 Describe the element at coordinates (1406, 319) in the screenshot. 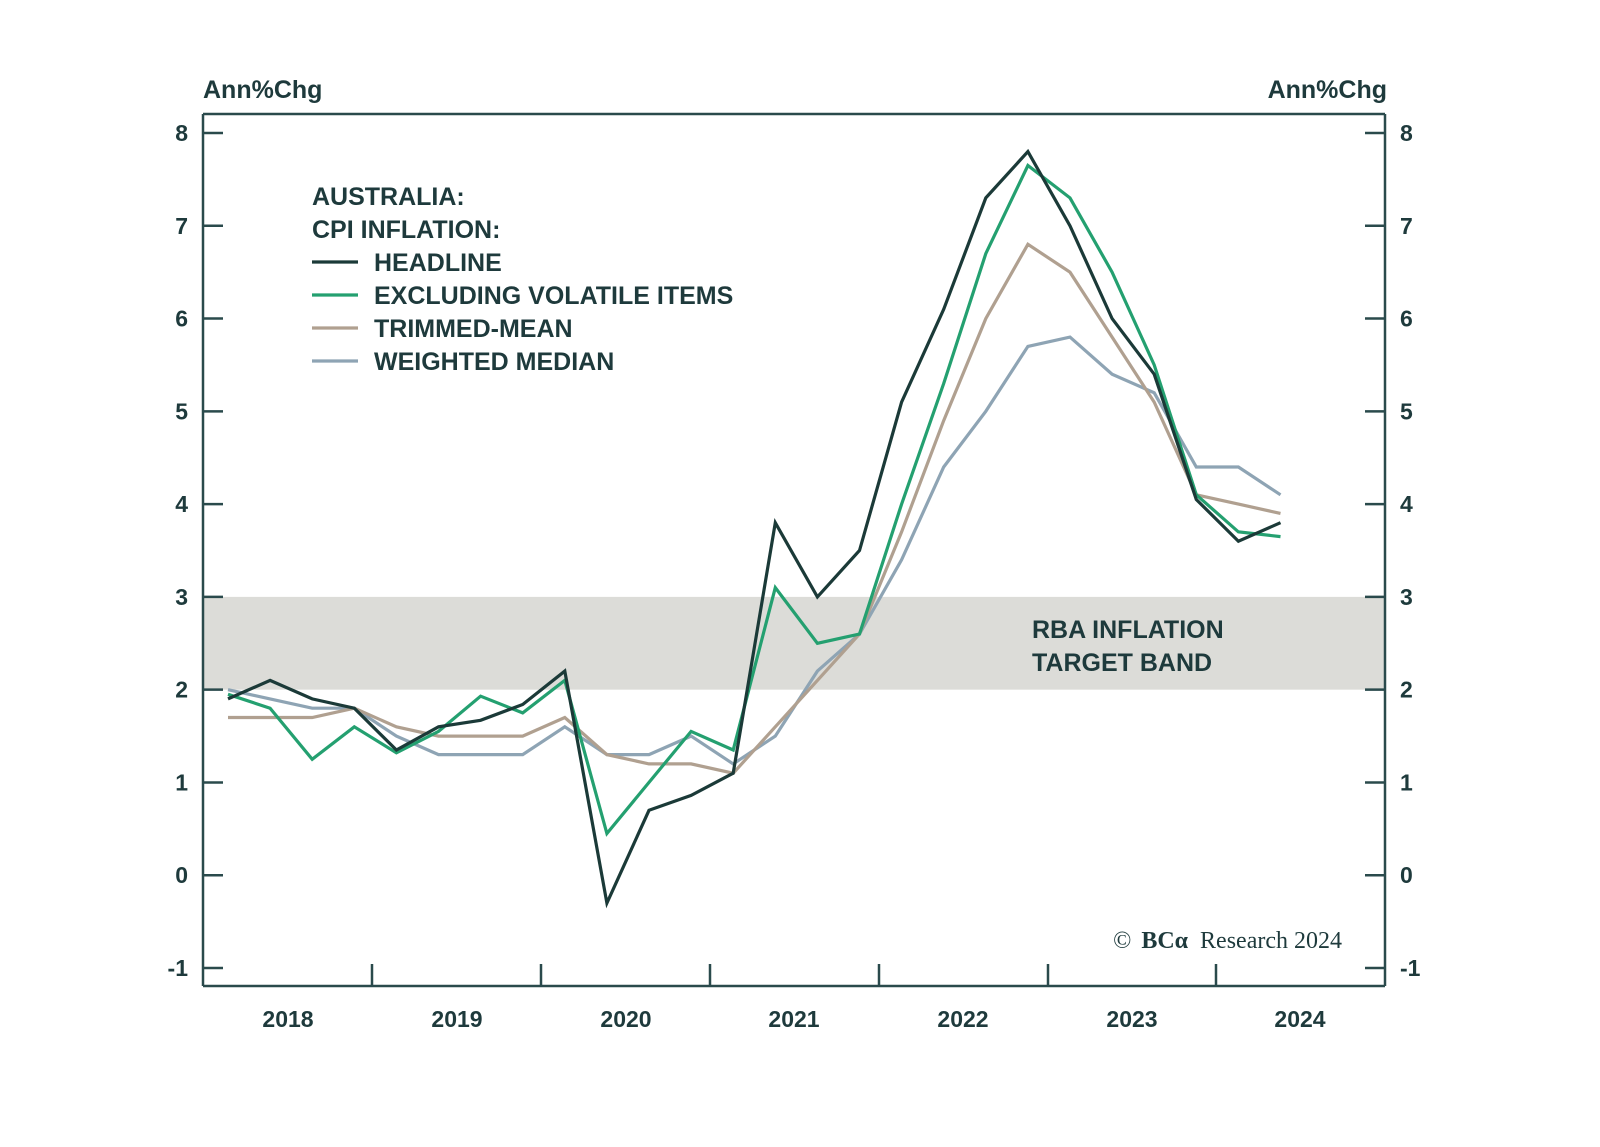

I see `right-y-tick-label: 6` at that location.